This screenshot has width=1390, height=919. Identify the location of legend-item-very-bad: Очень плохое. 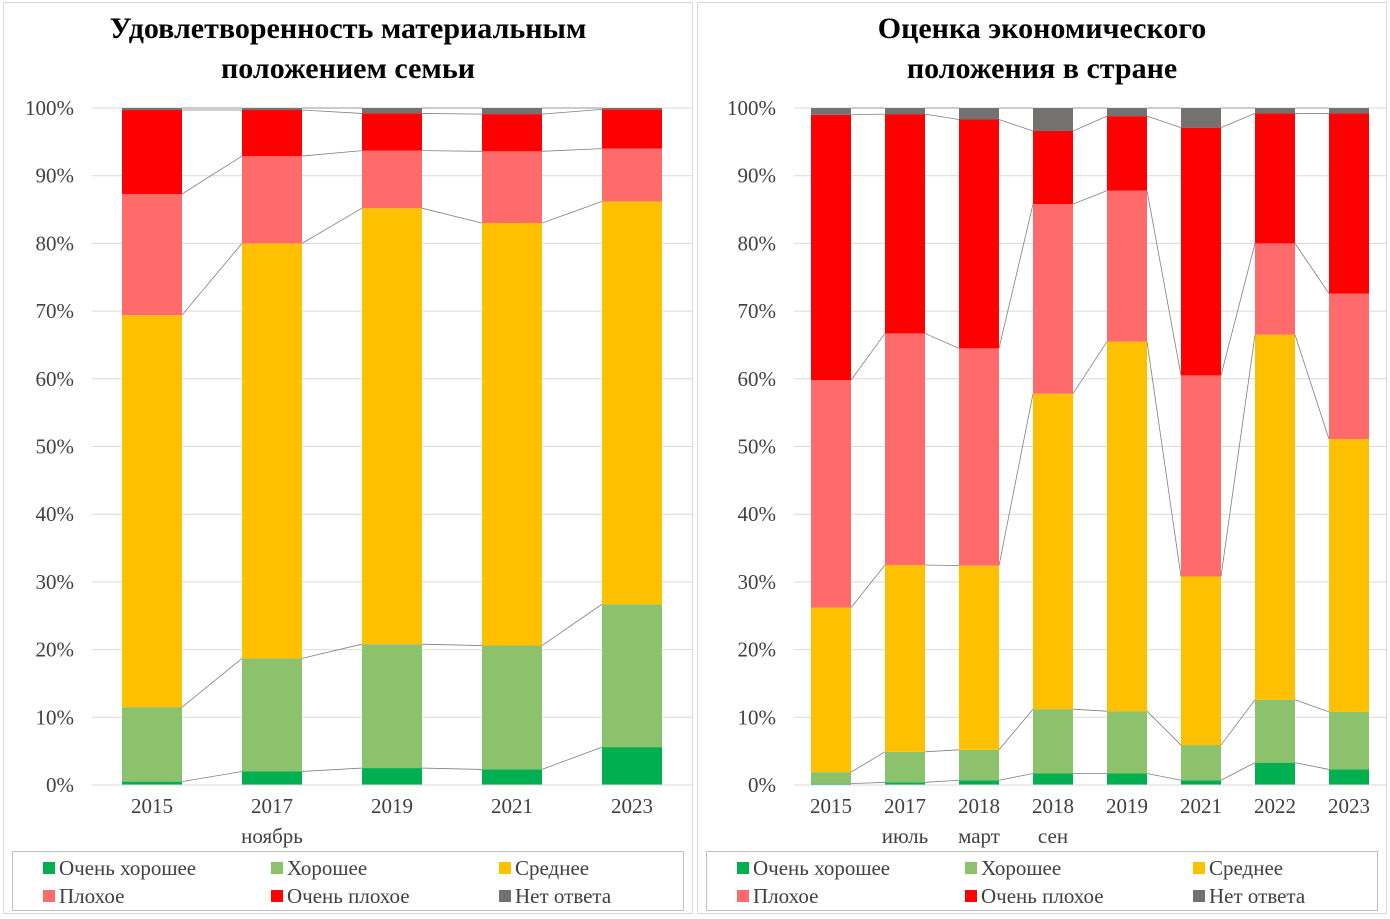
(340, 896).